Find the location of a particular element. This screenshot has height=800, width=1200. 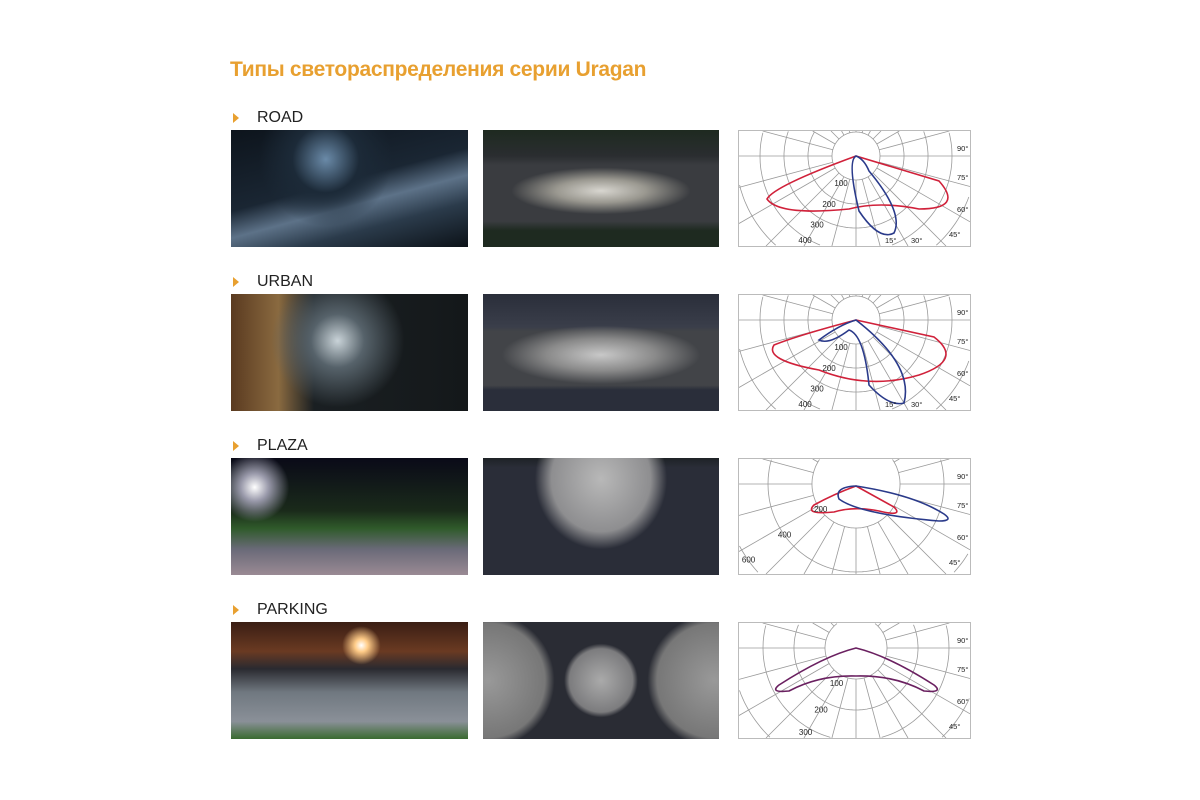

row-label-text: PARKING is located at coordinates (292, 609).